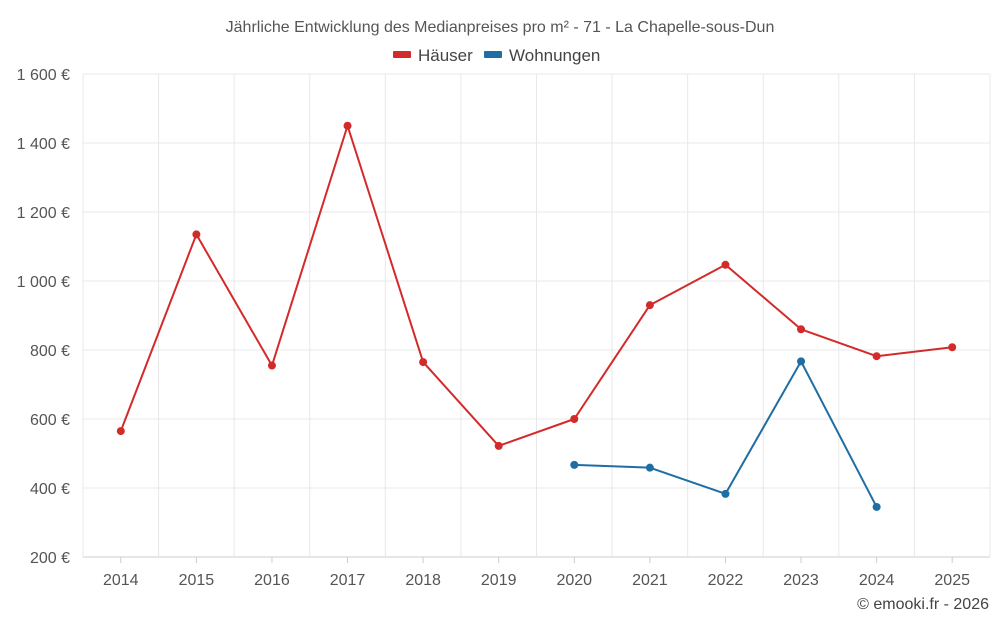 The height and width of the screenshot is (625, 1000). I want to click on legend-swatch-wohnungen, so click(493, 54).